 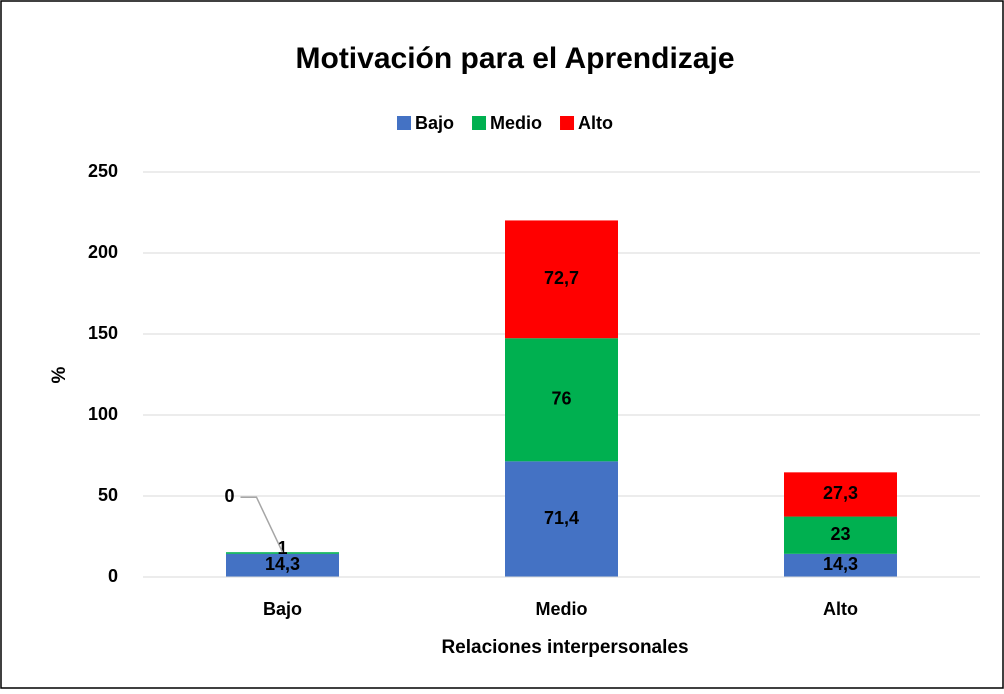 I want to click on leader-line, so click(x=262, y=524).